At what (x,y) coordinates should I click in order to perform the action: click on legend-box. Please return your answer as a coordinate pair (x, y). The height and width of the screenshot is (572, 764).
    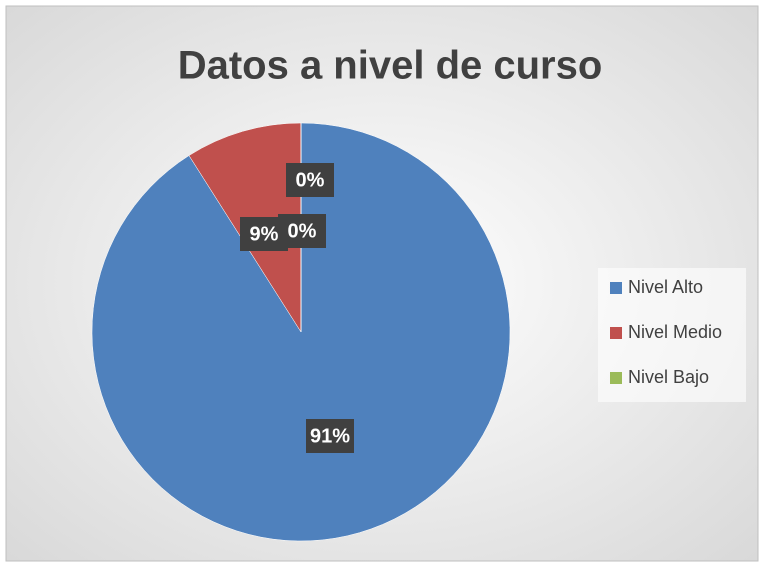
    Looking at the image, I should click on (672, 335).